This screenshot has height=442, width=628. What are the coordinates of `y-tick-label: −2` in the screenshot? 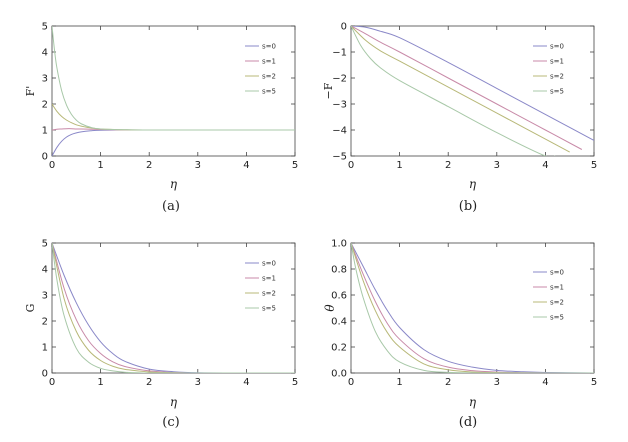 It's located at (339, 79).